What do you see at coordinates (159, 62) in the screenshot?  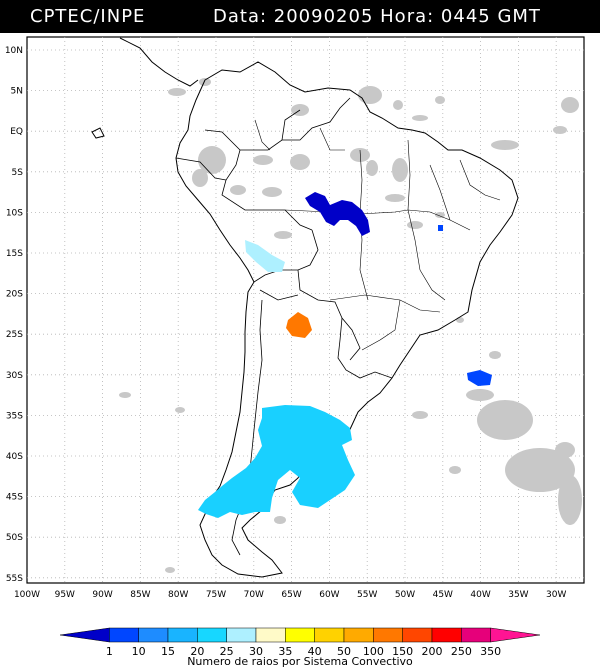 I see `central-america-coastline` at bounding box center [159, 62].